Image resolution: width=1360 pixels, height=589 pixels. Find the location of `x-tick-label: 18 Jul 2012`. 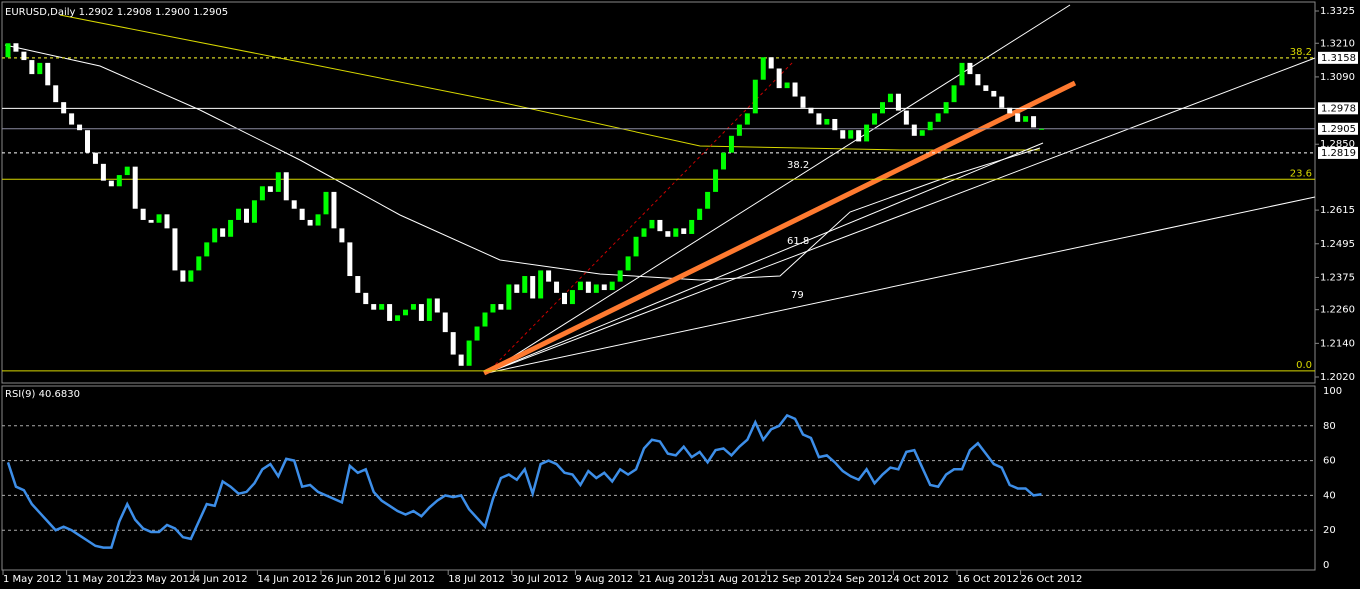

x-tick-label: 18 Jul 2012 is located at coordinates (476, 579).